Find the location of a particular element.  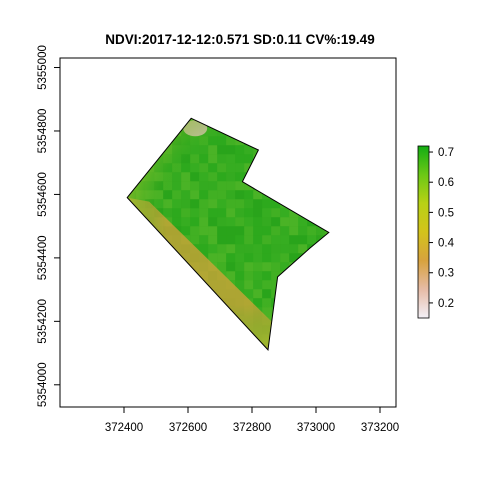

legend-ticks: 0.2 0.3 0.4 0.5 0.6 0.7 is located at coordinates (442, 228).